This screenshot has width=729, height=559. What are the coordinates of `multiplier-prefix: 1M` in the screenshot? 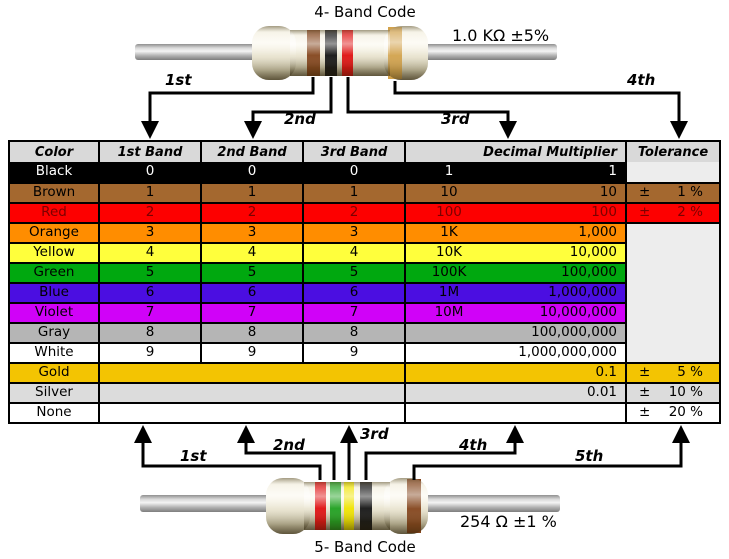 It's located at (449, 292).